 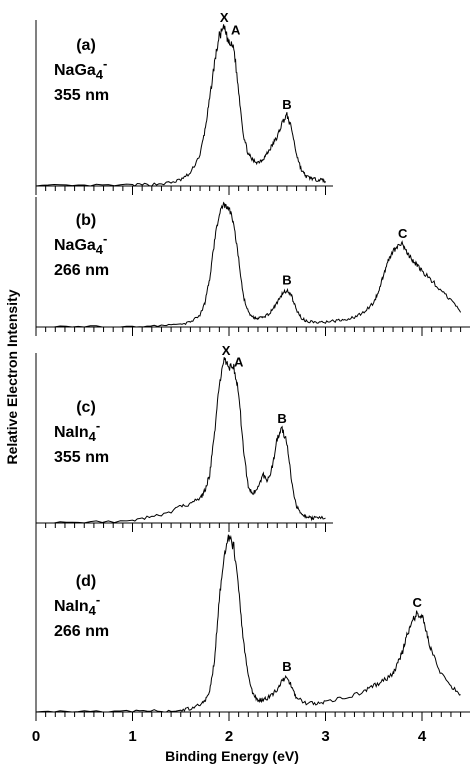 I want to click on x-tick-labels: 0 1 2 3 4, so click(x=229, y=736).